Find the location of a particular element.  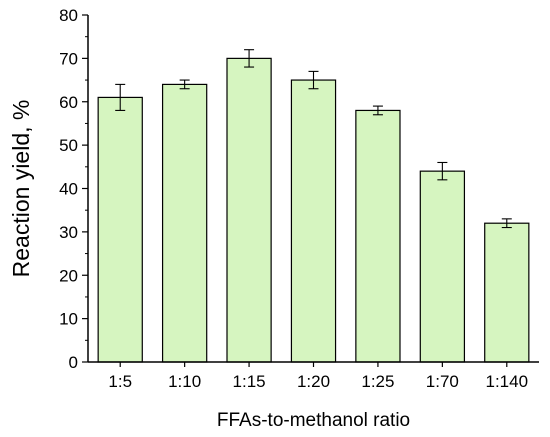

y-tick-label: 0 is located at coordinates (73, 362).